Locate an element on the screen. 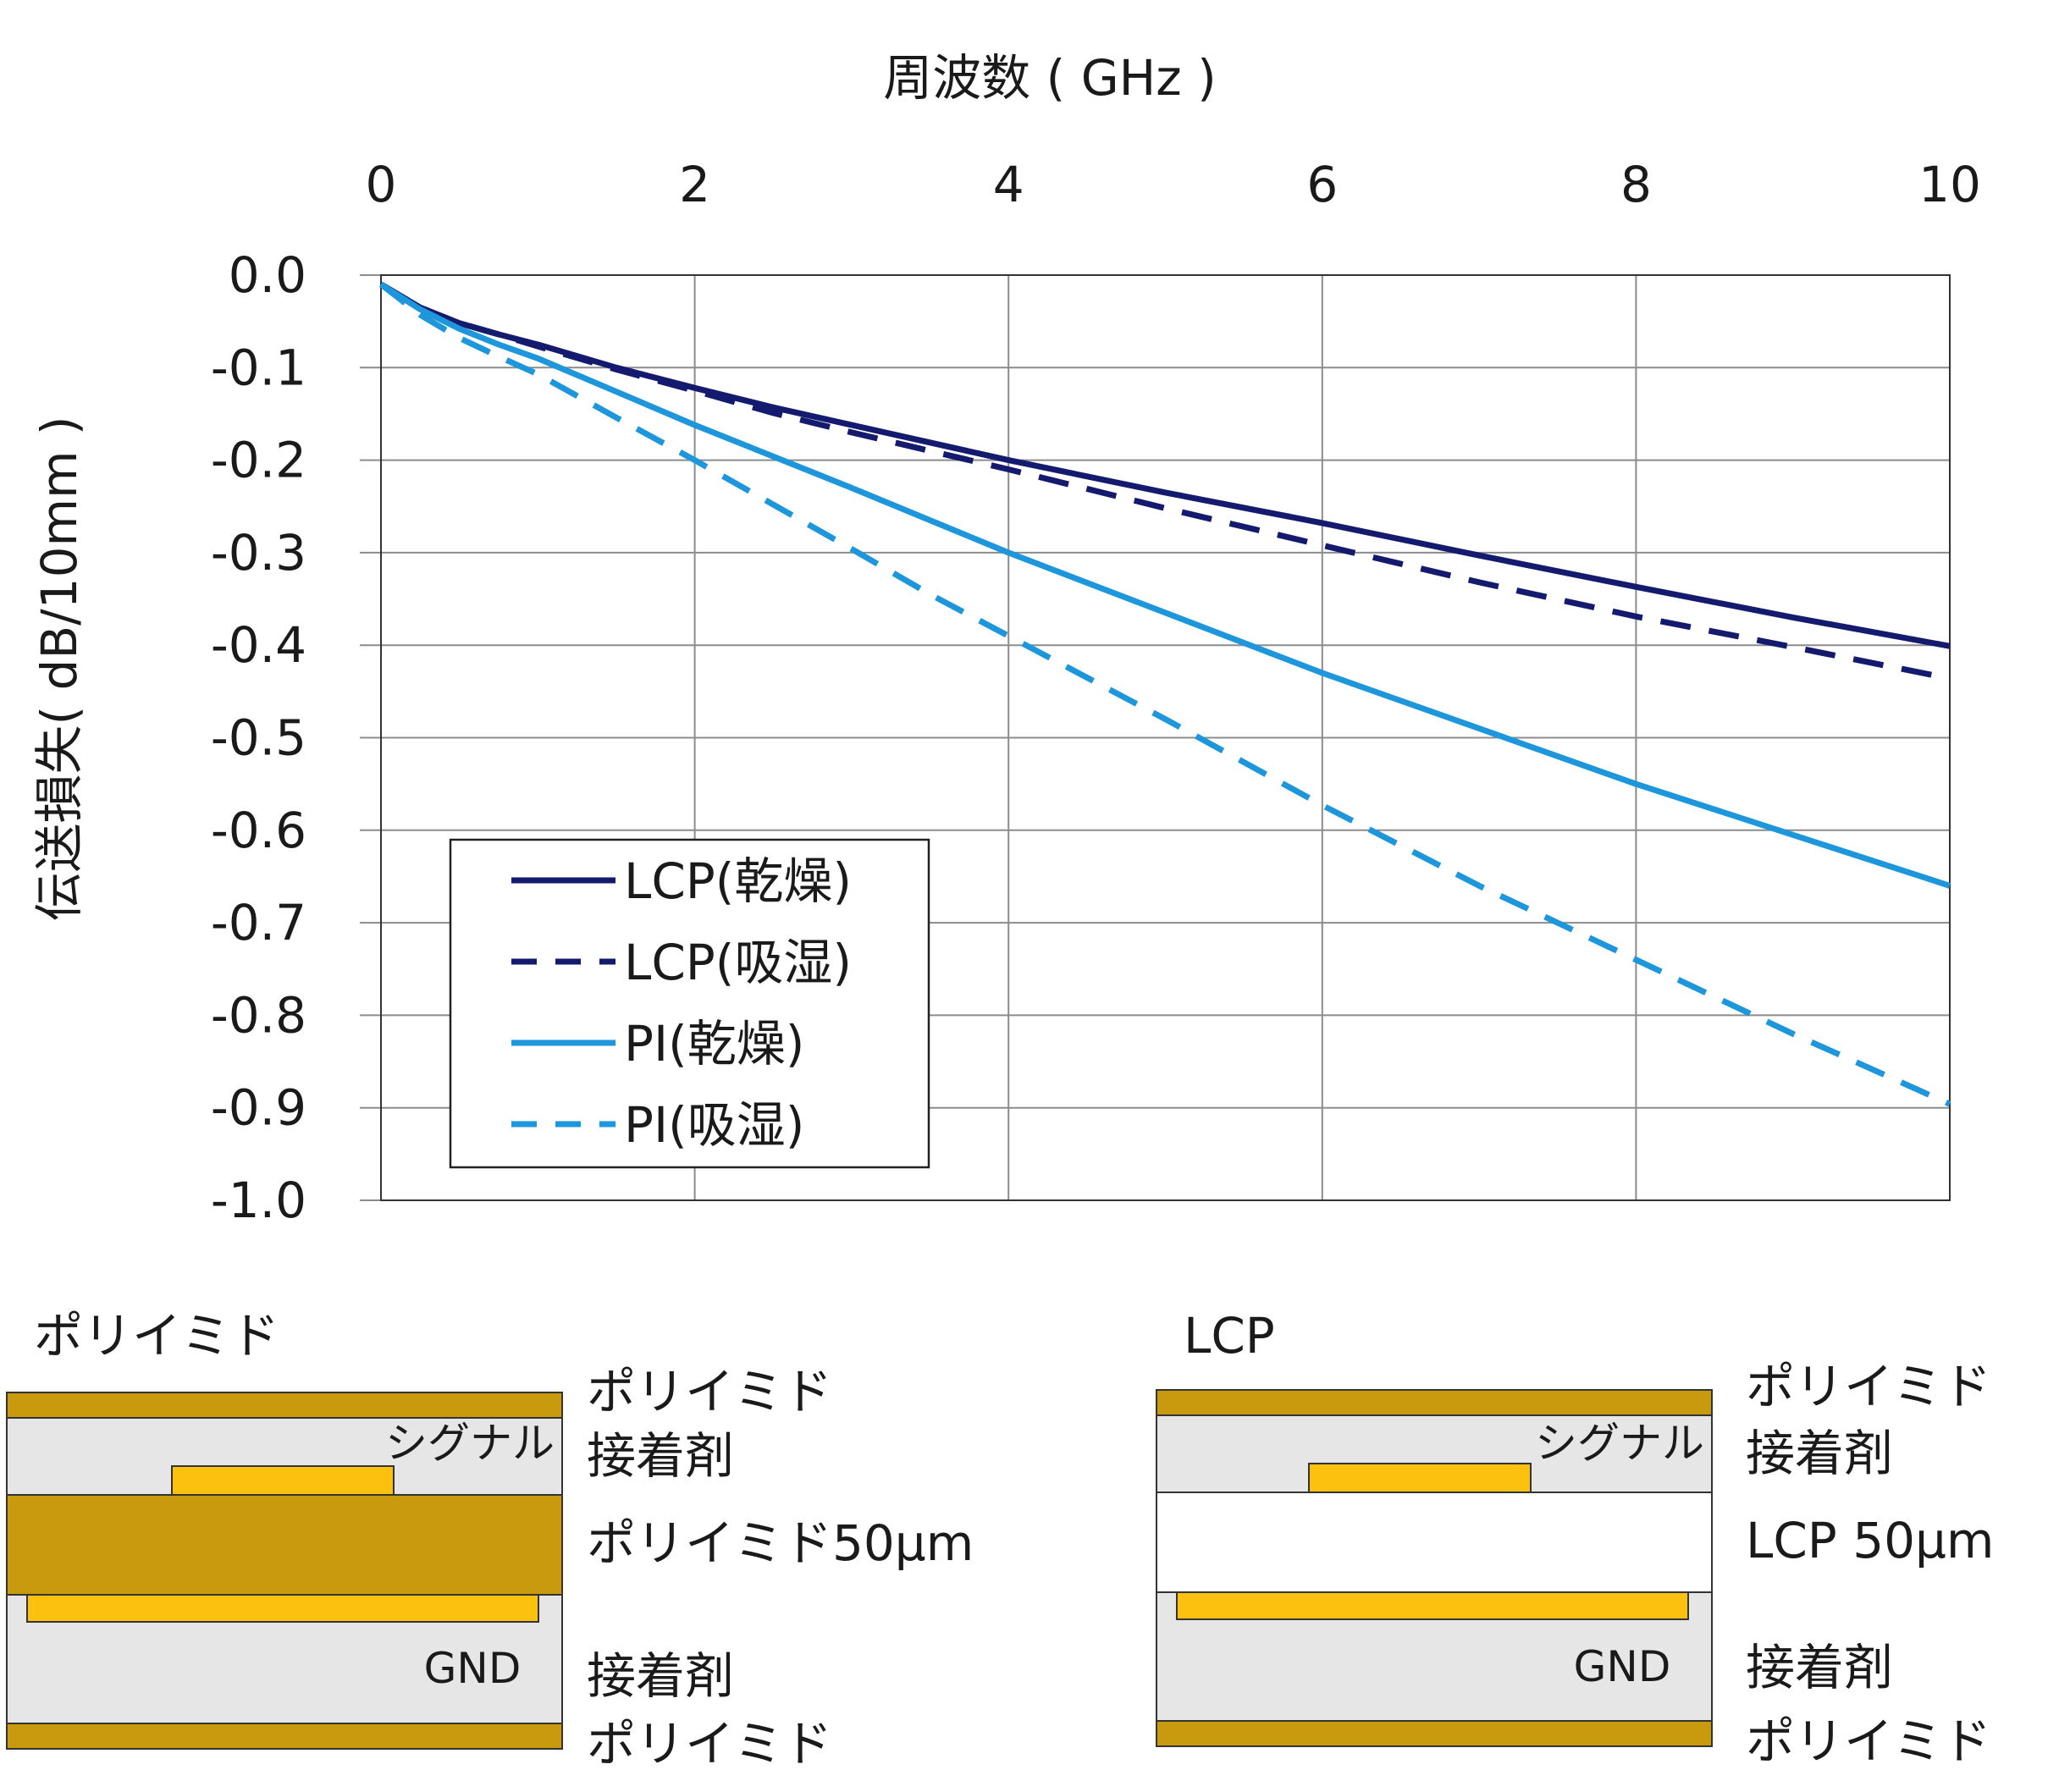 The image size is (2048, 1792). x-tick-label: 8 is located at coordinates (1636, 185).